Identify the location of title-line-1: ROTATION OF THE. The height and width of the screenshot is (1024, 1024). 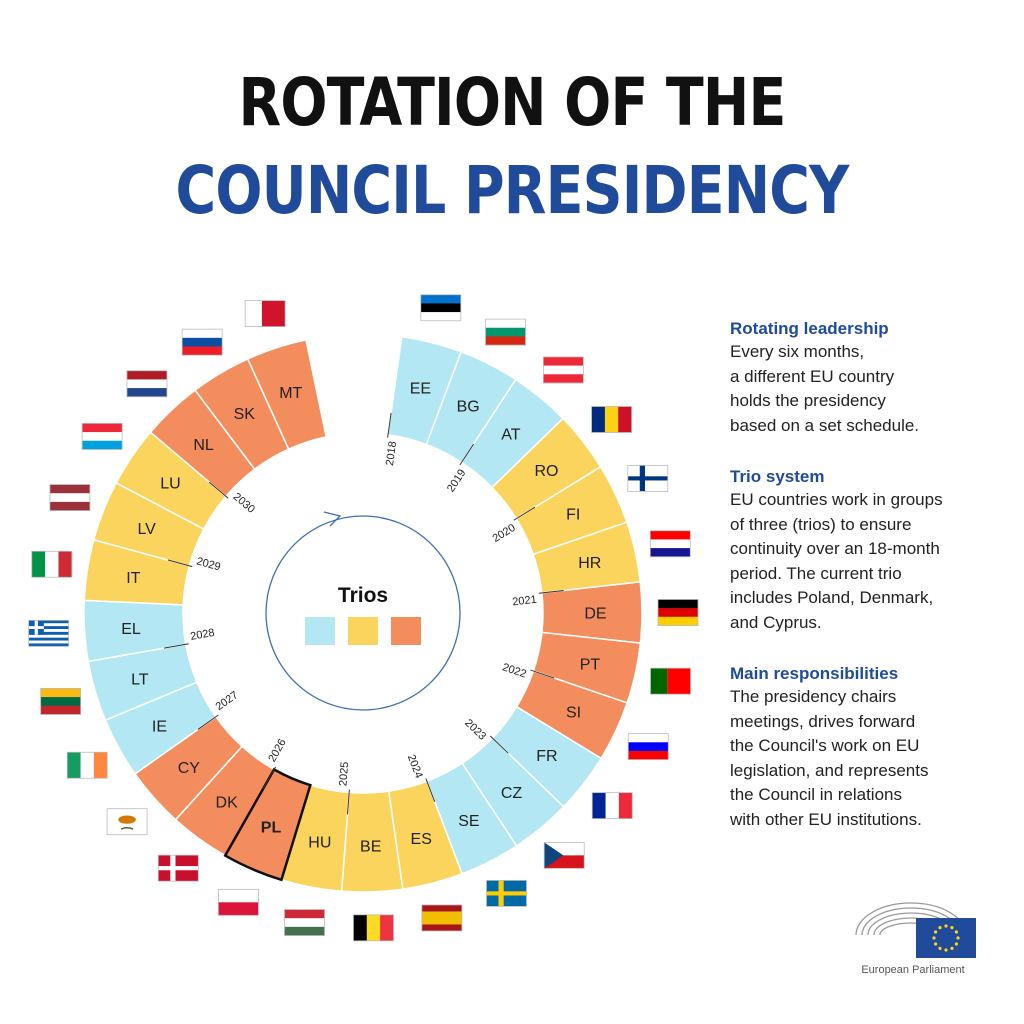
(512, 102).